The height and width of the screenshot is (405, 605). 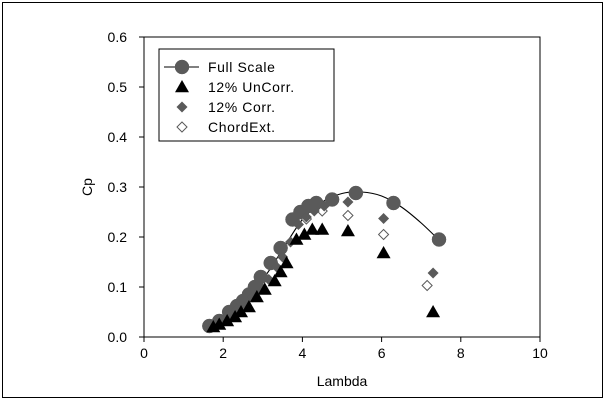 I want to click on y-tick-label: 0.1, so click(x=118, y=287).